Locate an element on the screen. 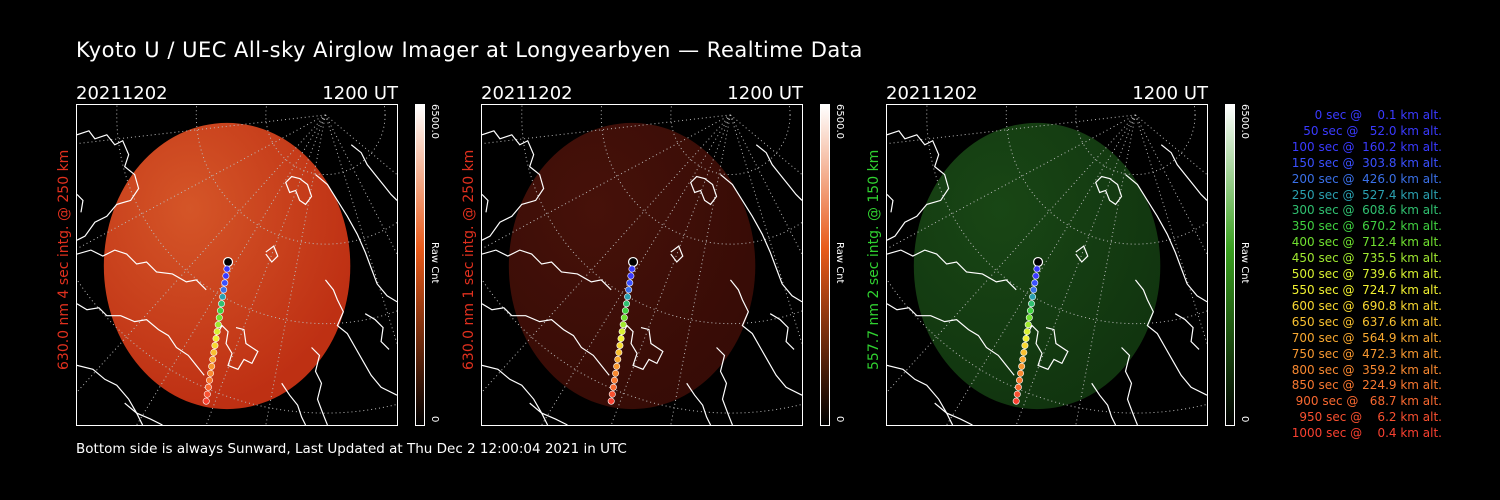  legend-item: 1000 sec @ 0.4 km alt. is located at coordinates (1366, 433).